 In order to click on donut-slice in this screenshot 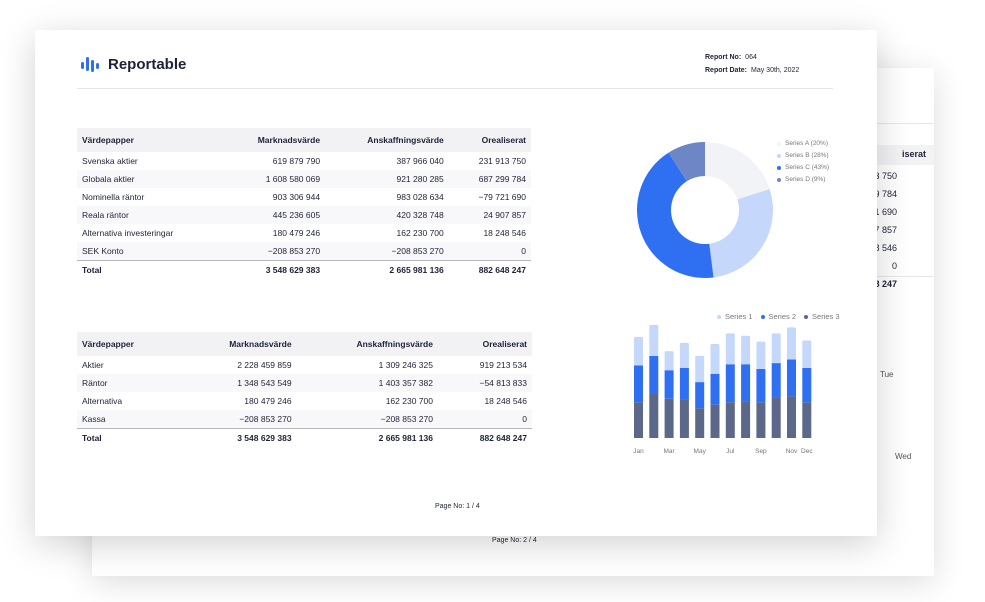, I will do `click(686, 162)`.